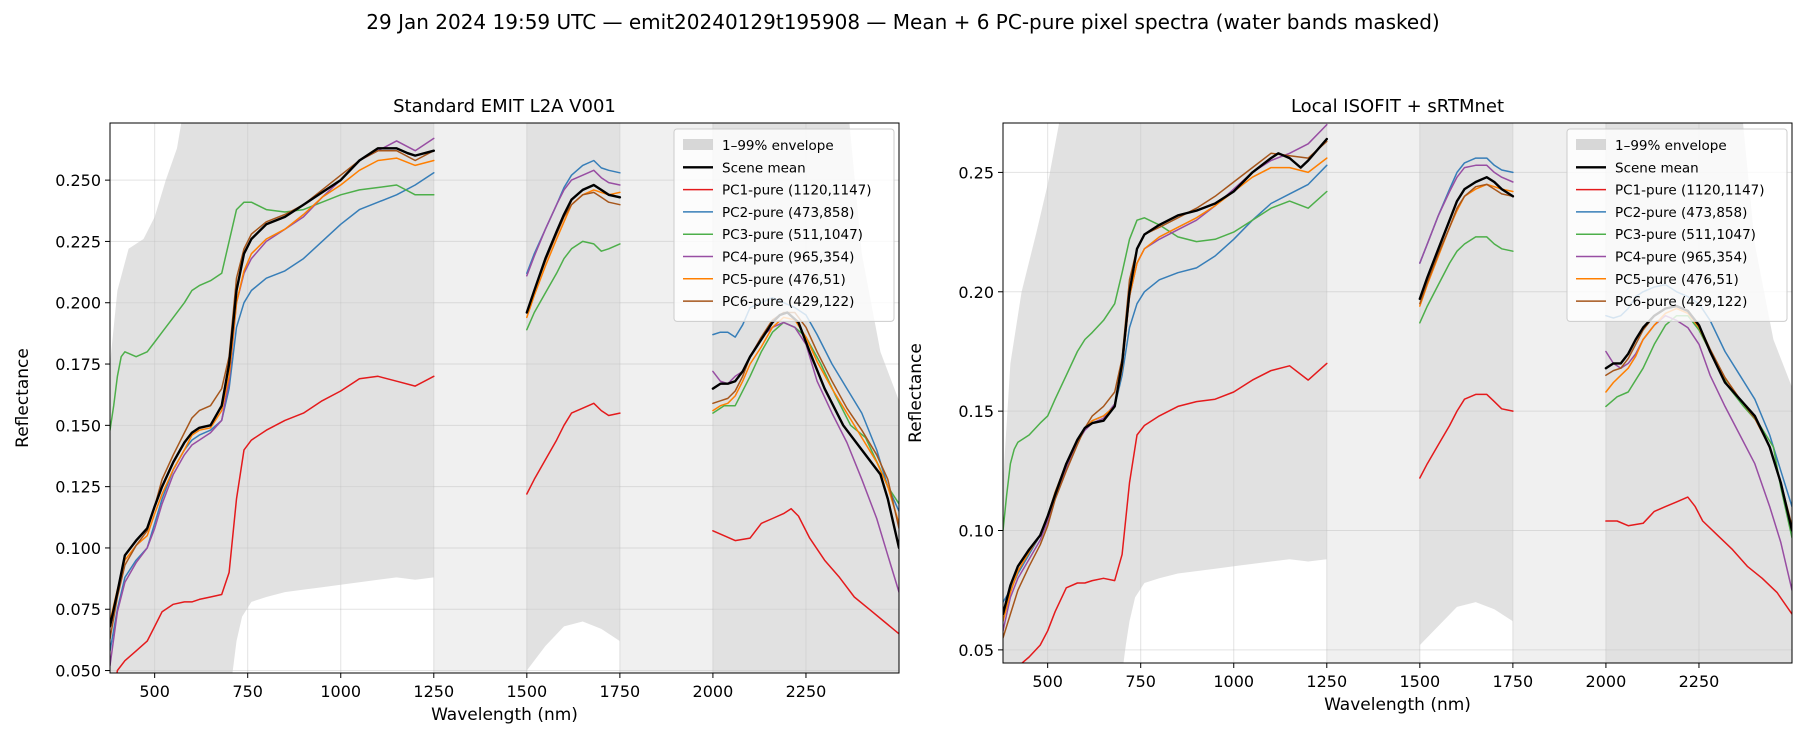  Describe the element at coordinates (78, 241) in the screenshot. I see `y-tick-label: 0.225` at that location.